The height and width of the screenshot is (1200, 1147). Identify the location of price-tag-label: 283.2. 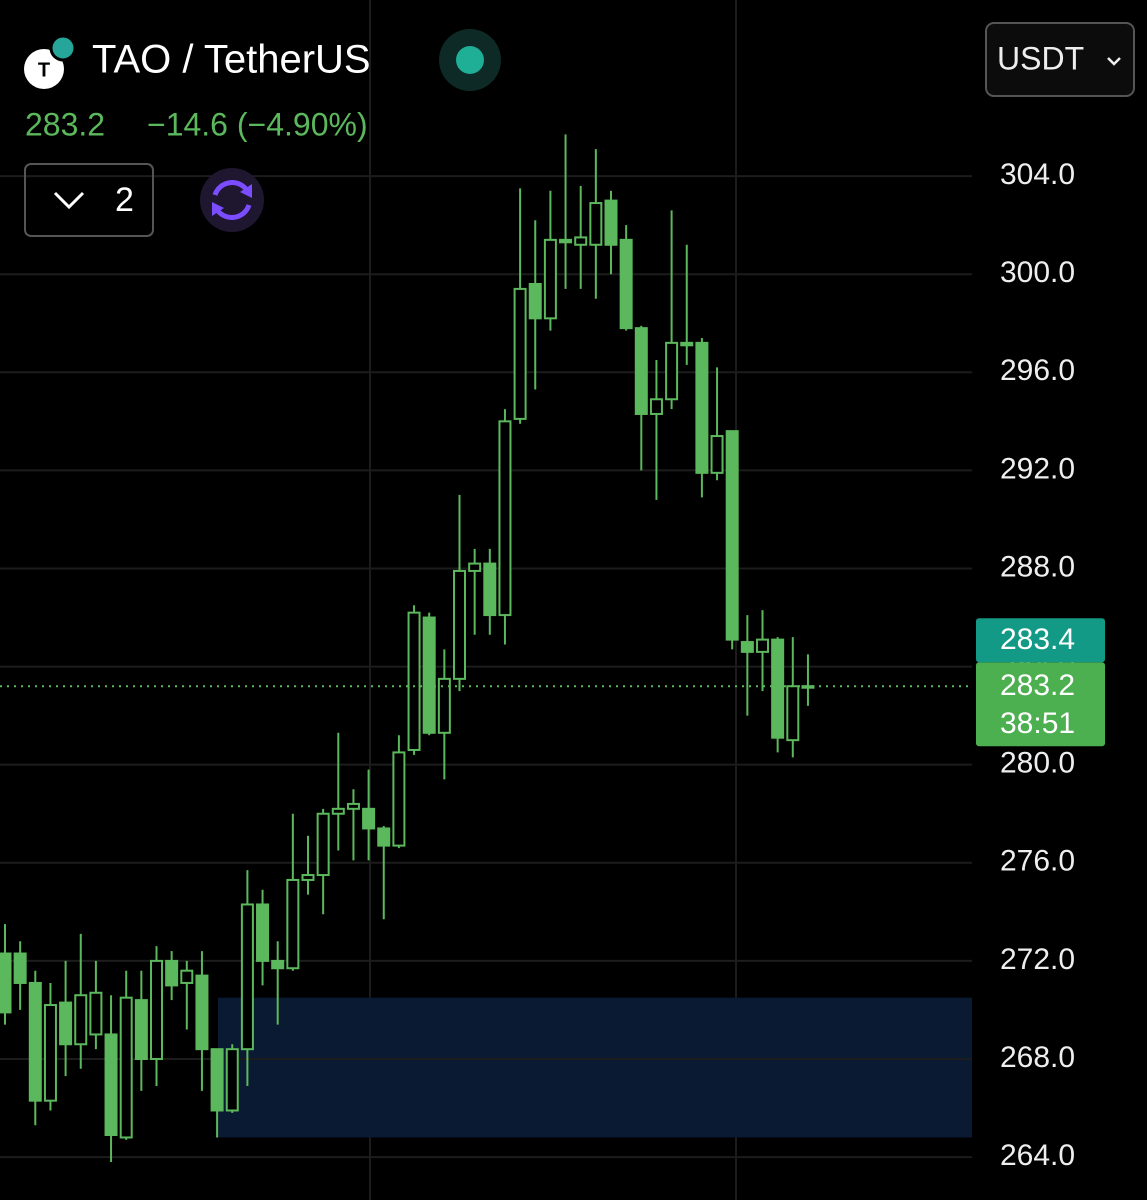
(1037, 685).